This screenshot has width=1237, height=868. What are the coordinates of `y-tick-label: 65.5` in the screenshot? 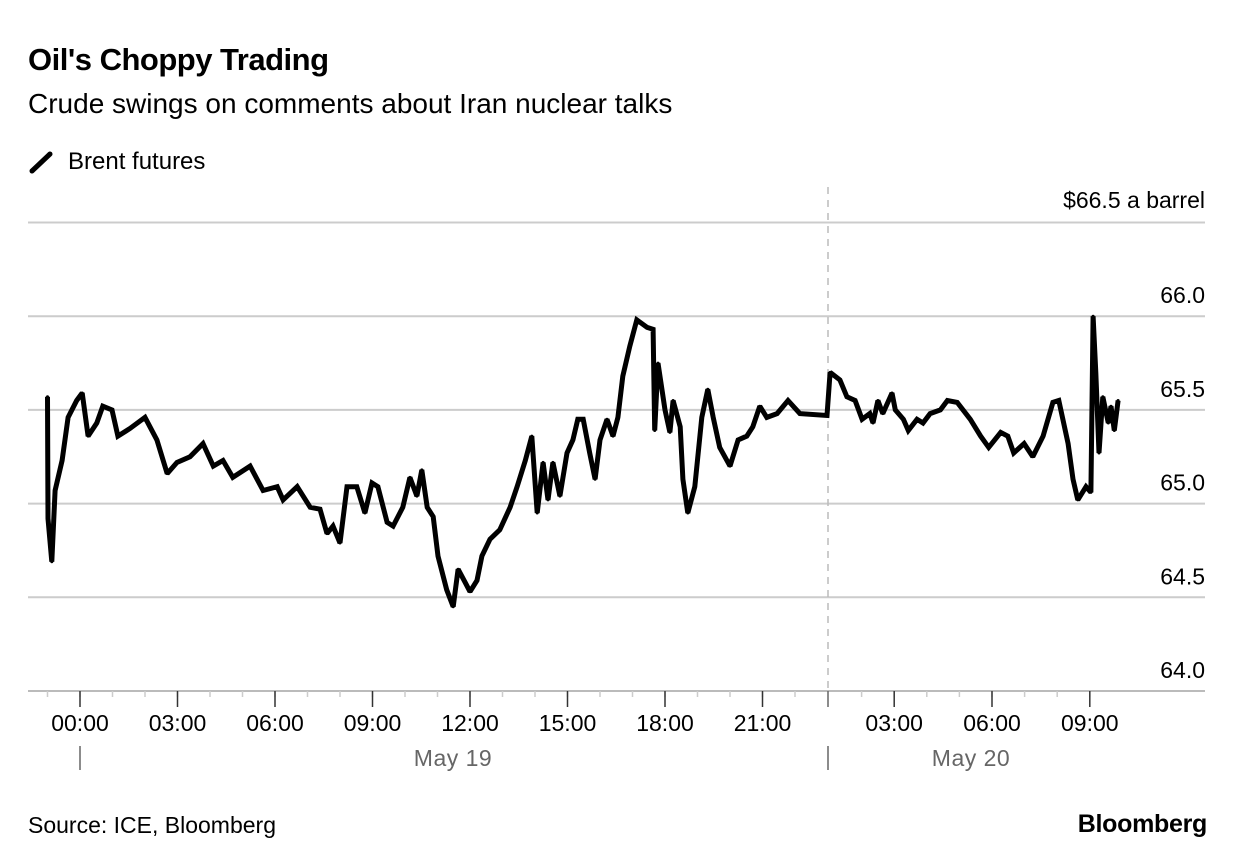 It's located at (1182, 389).